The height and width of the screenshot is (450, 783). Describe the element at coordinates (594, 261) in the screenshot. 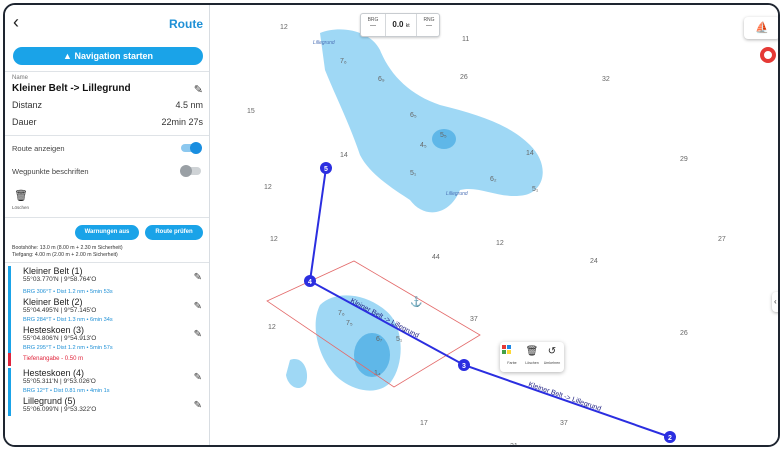

I see `depth-sounding: 24` at that location.